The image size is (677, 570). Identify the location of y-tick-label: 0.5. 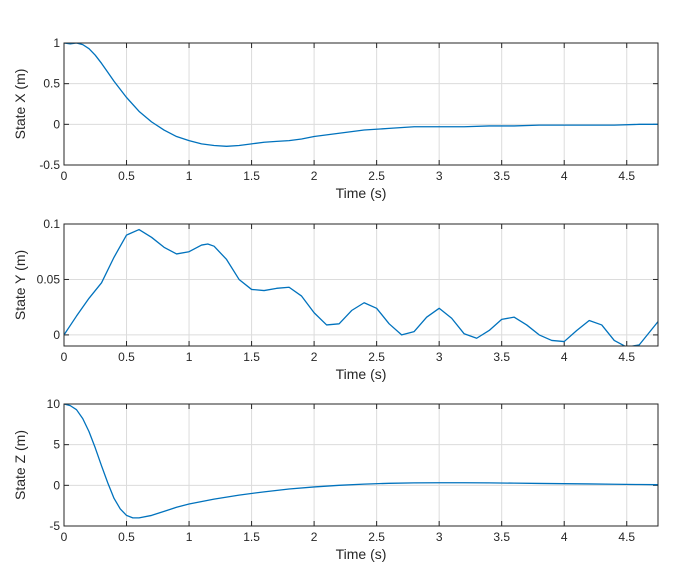
(51, 84).